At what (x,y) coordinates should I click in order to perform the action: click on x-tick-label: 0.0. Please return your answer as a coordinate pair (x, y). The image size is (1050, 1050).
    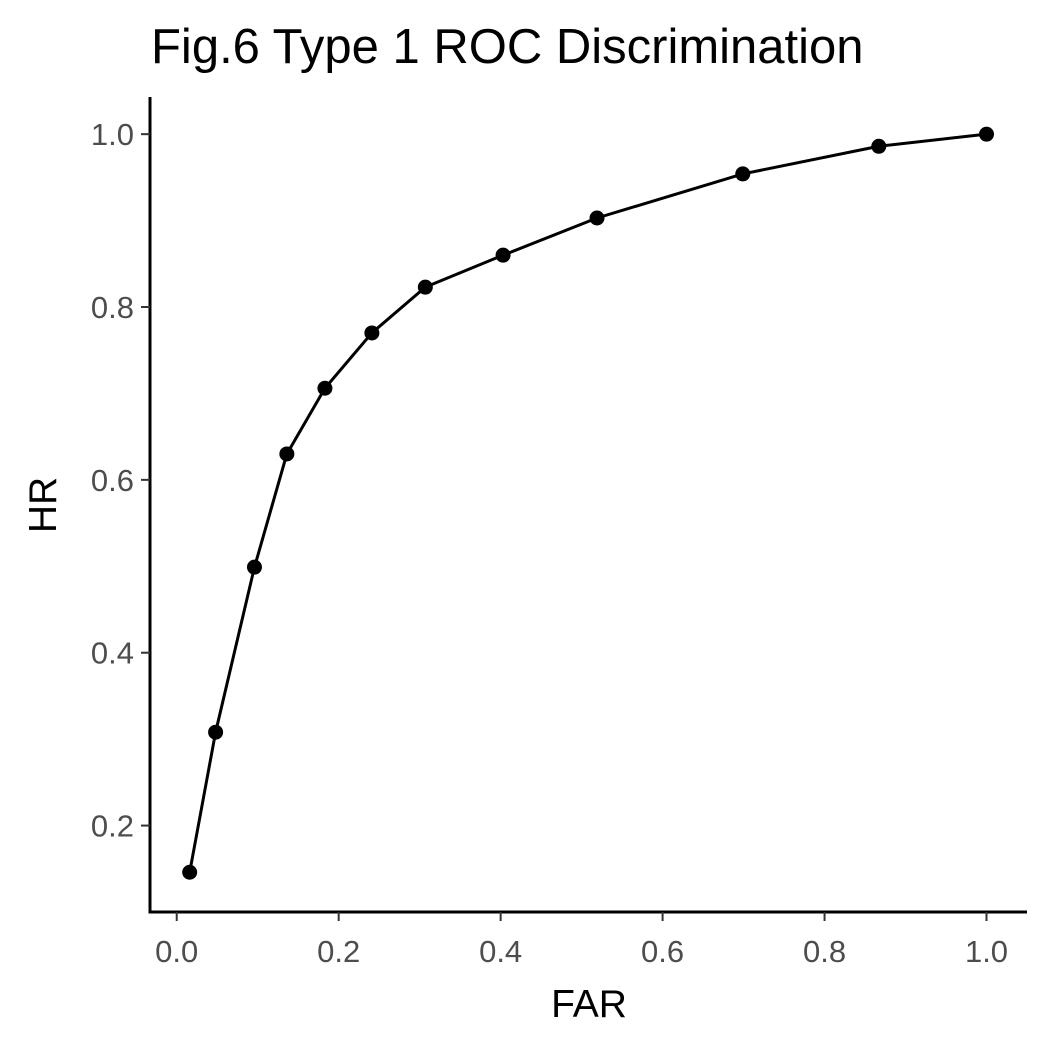
    Looking at the image, I should click on (176, 951).